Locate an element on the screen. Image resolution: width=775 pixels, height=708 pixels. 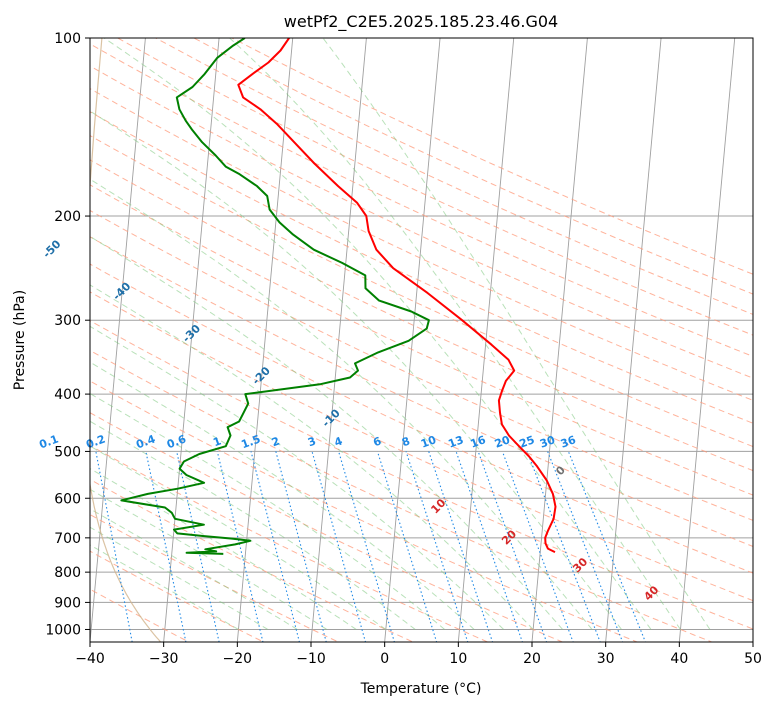
mixing-ratio-label: 20 is located at coordinates (502, 442).